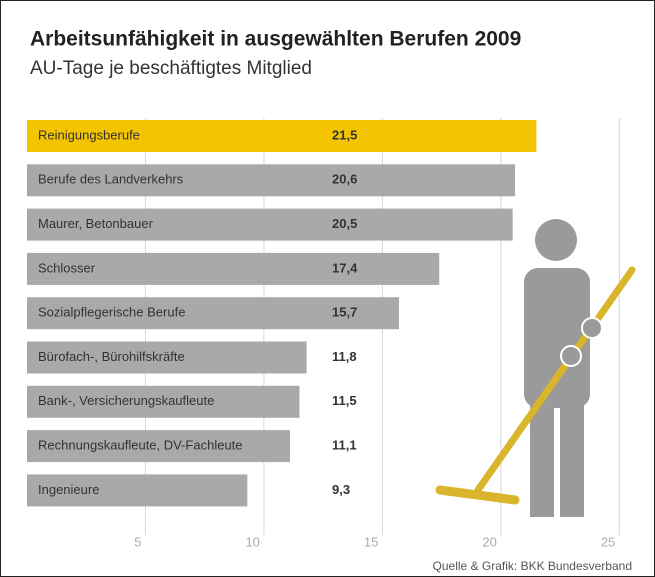 This screenshot has width=655, height=577. What do you see at coordinates (171, 68) in the screenshot?
I see `chart-subtitle: AU-Tage je beschäftigtes Mitglied` at bounding box center [171, 68].